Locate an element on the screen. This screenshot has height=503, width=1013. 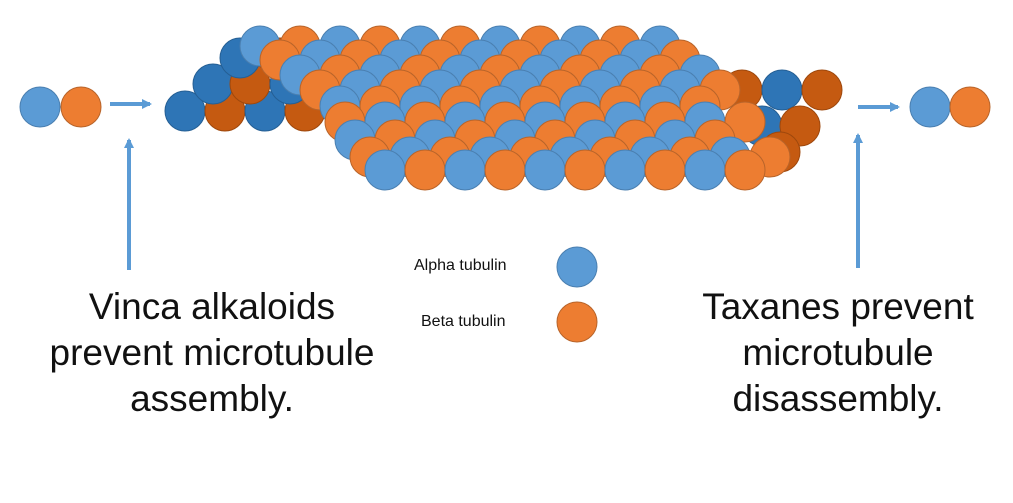
legend-beta-swatch is located at coordinates (577, 322).